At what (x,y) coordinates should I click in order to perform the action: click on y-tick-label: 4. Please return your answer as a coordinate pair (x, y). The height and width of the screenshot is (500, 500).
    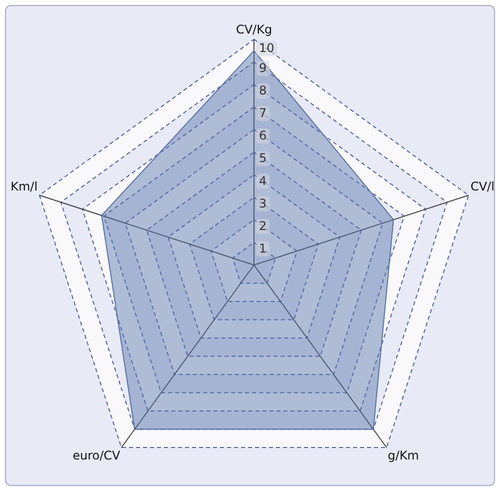
    Looking at the image, I should click on (262, 181).